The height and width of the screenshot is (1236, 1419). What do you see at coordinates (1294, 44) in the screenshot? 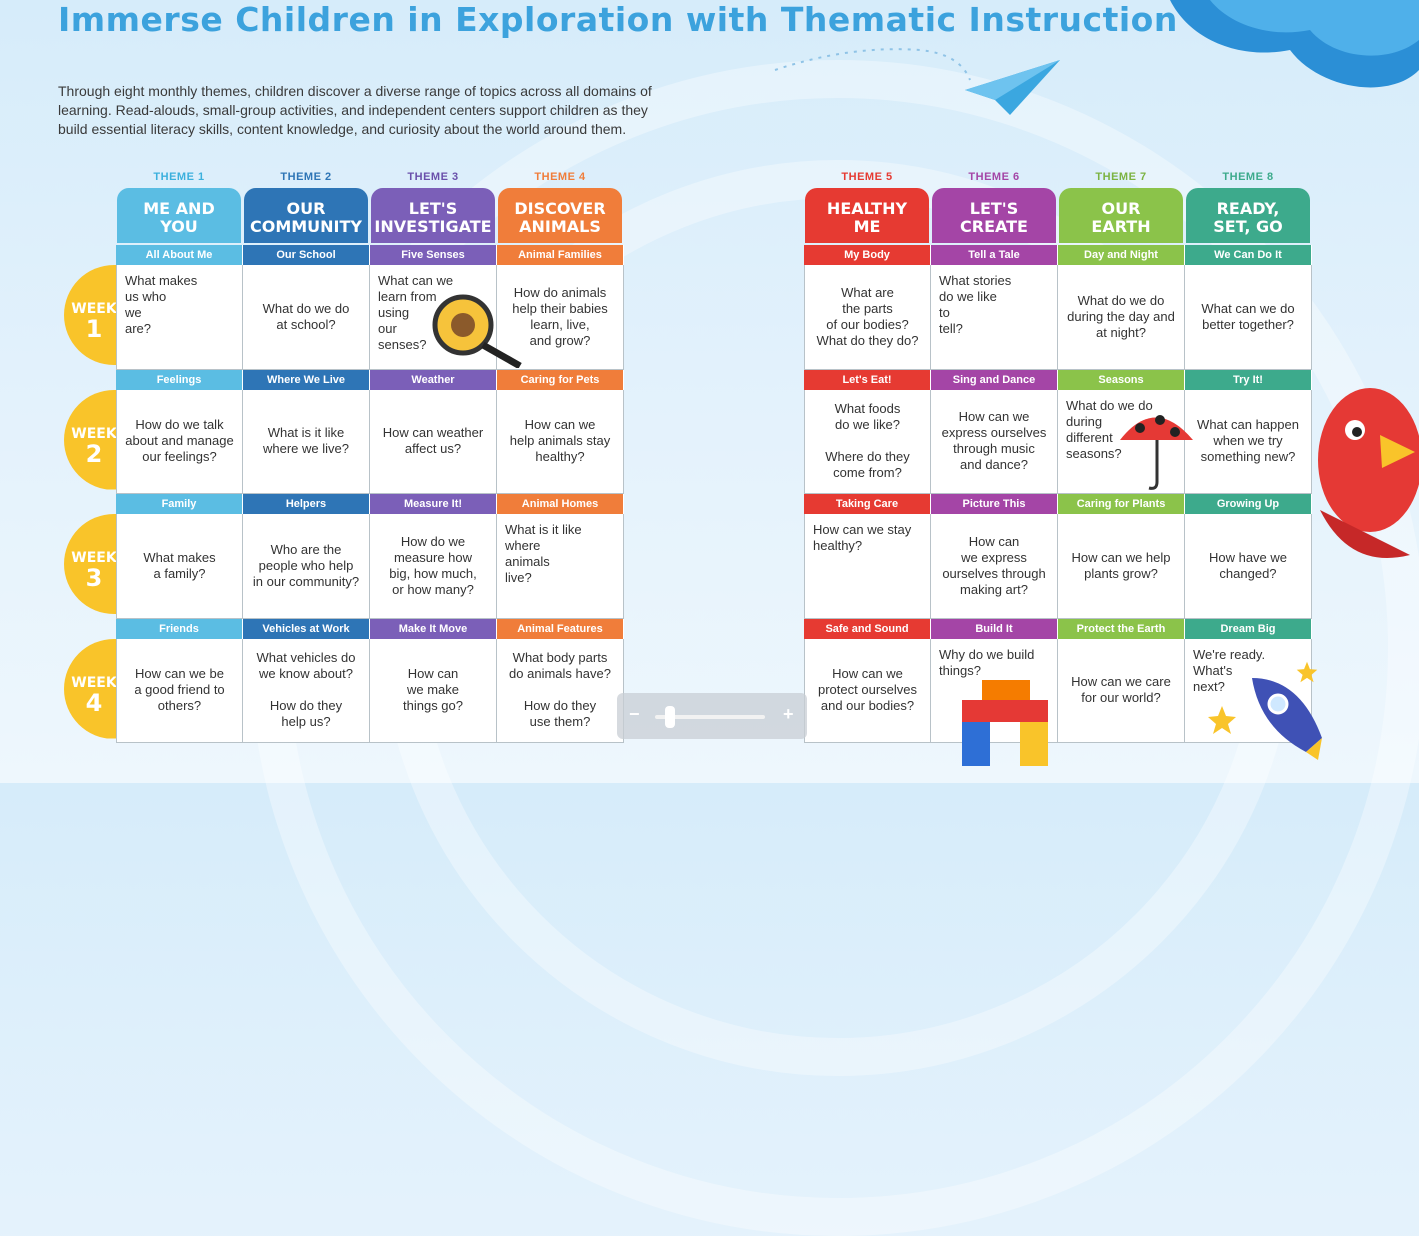
I see `cloud-decoration` at bounding box center [1294, 44].